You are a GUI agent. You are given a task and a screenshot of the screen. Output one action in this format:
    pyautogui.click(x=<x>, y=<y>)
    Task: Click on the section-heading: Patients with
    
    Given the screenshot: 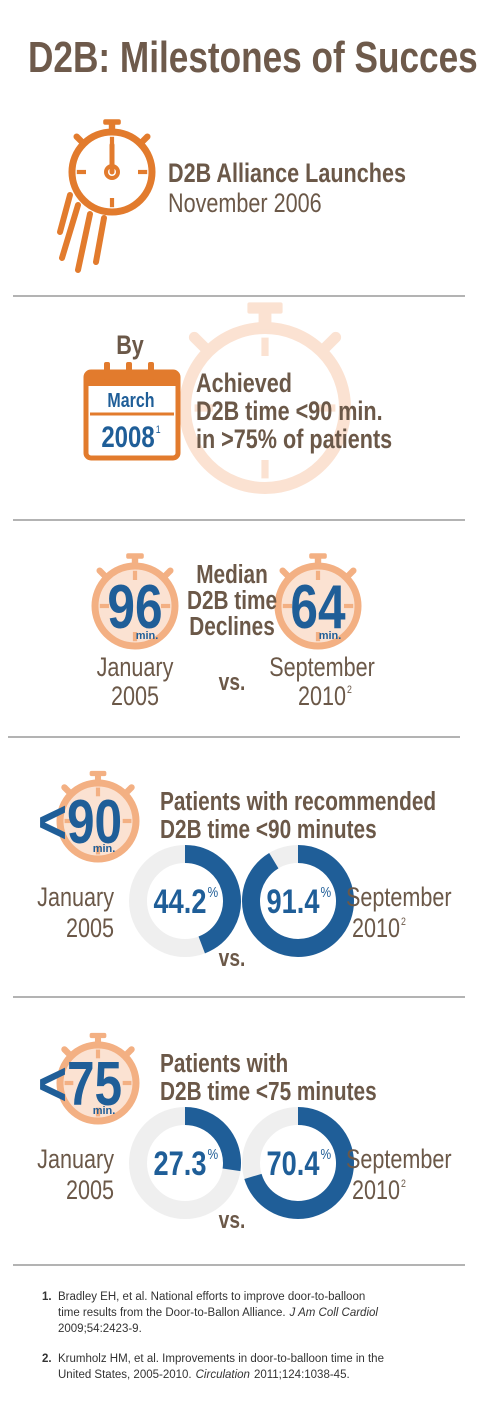 What is the action you would take?
    pyautogui.click(x=224, y=1063)
    